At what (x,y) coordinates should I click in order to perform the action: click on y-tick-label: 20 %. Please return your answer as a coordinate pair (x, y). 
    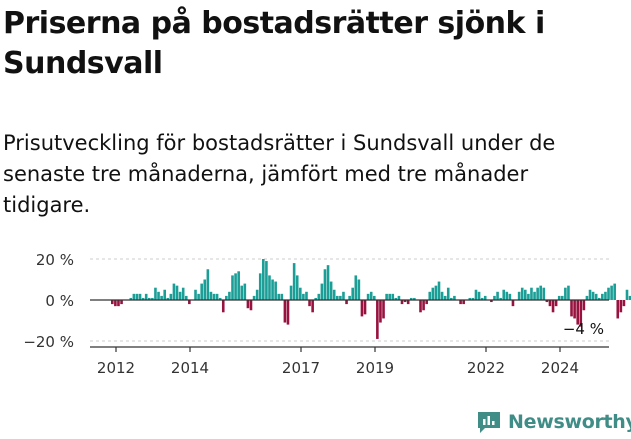
    Looking at the image, I should click on (55, 260).